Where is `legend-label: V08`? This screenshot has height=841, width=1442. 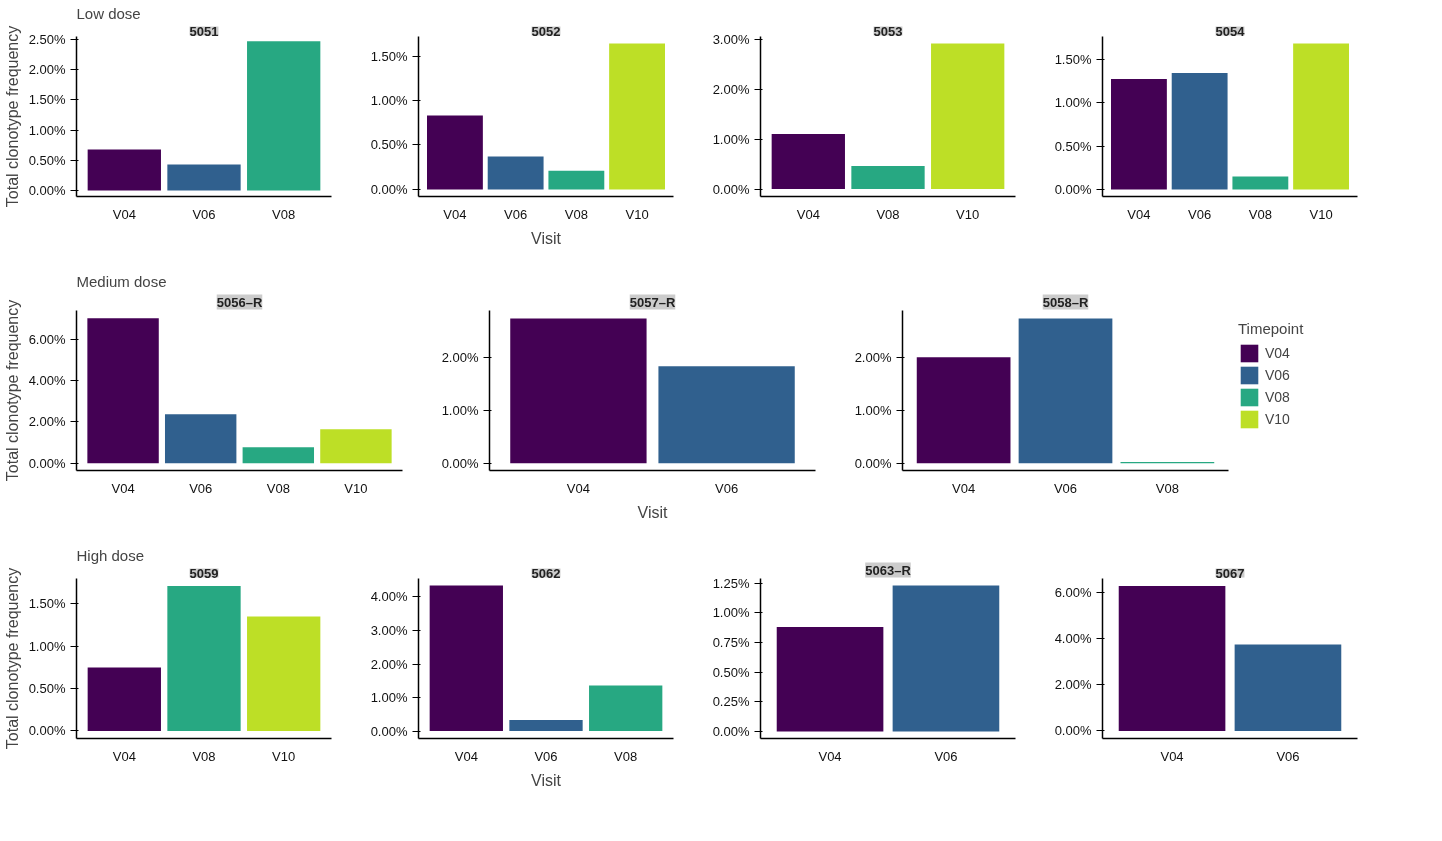 legend-label: V08 is located at coordinates (1277, 397).